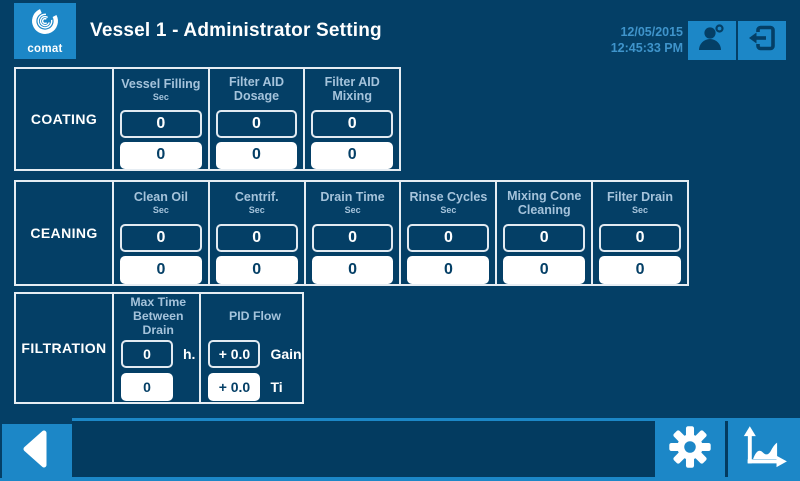  I want to click on column-title: Filter Drain, so click(640, 197).